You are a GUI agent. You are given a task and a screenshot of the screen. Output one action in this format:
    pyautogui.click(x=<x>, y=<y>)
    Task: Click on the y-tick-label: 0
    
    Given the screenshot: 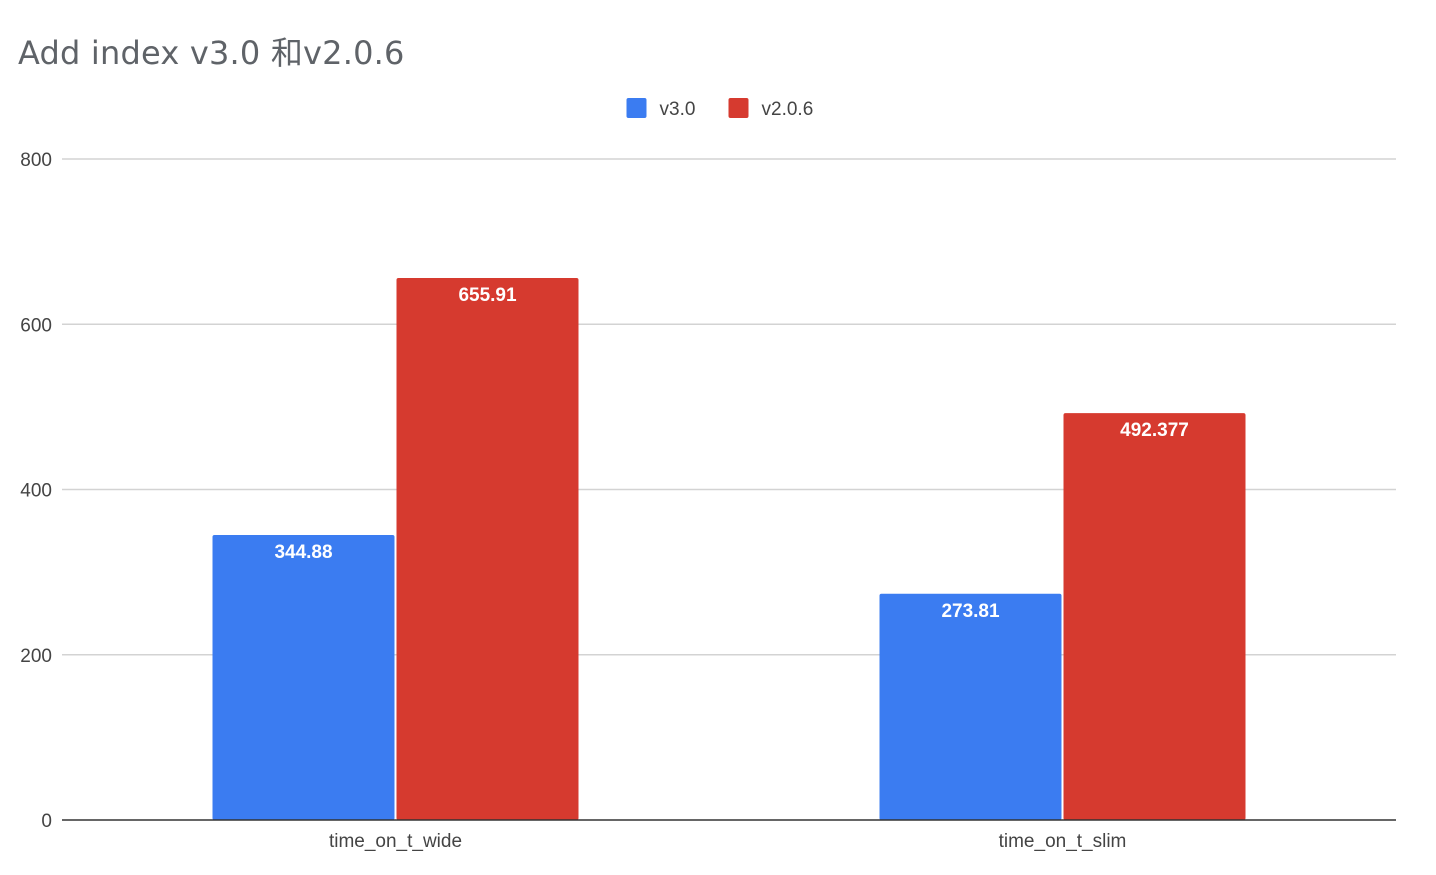 What is the action you would take?
    pyautogui.click(x=46, y=821)
    